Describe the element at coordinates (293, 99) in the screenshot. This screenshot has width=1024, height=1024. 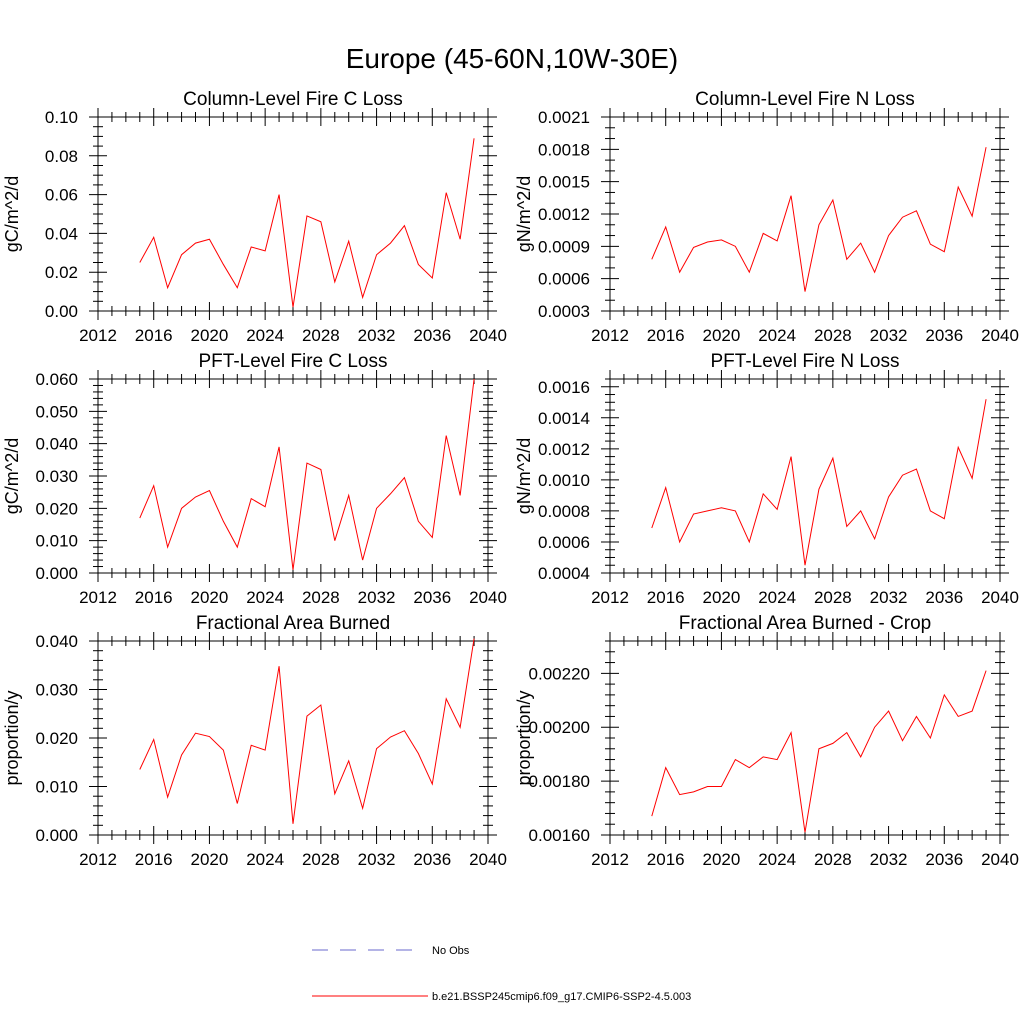
I see `panel-title: Column-Level Fire C Loss` at that location.